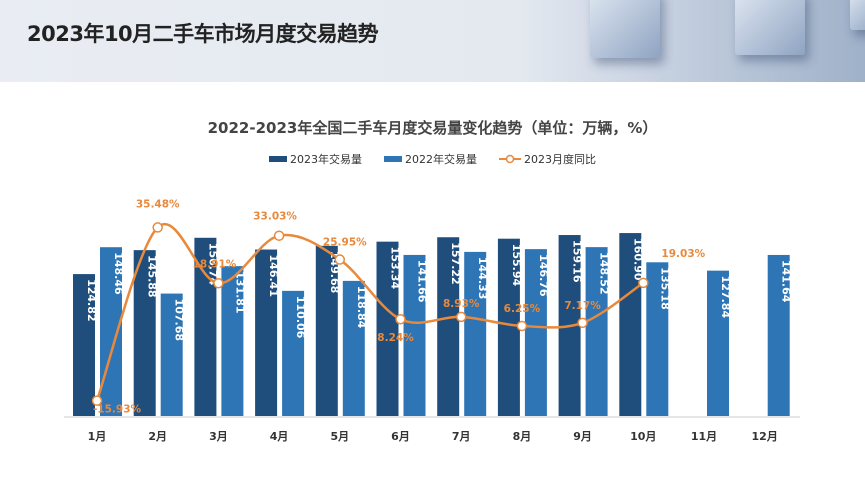 This screenshot has width=865, height=478. Describe the element at coordinates (582, 306) in the screenshot. I see `yoy-data-label: 7.17%` at that location.